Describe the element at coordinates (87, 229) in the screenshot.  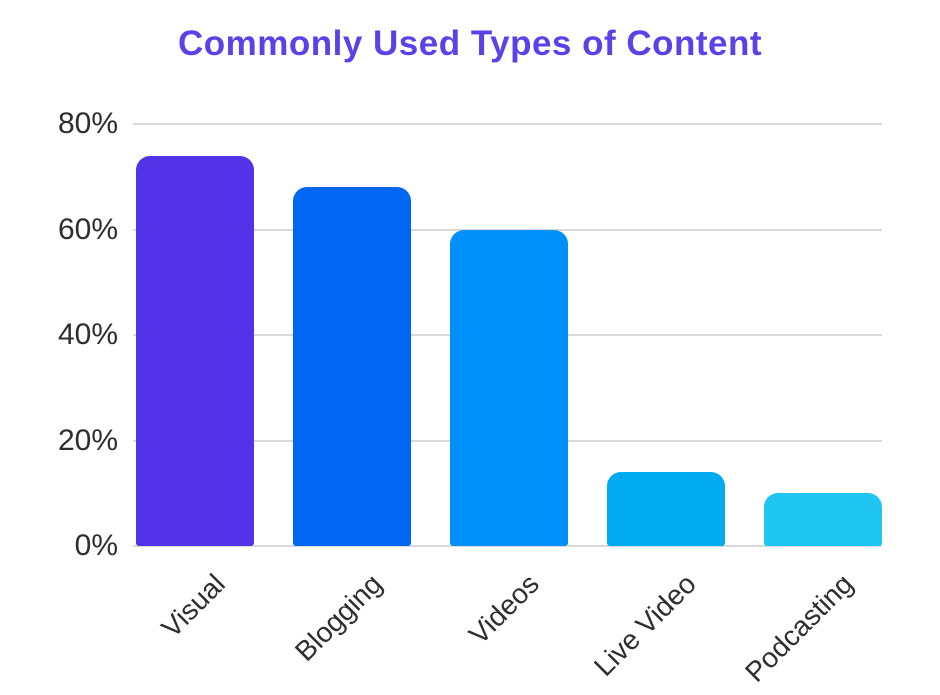
I see `y-axis-tick-label: 60%` at that location.